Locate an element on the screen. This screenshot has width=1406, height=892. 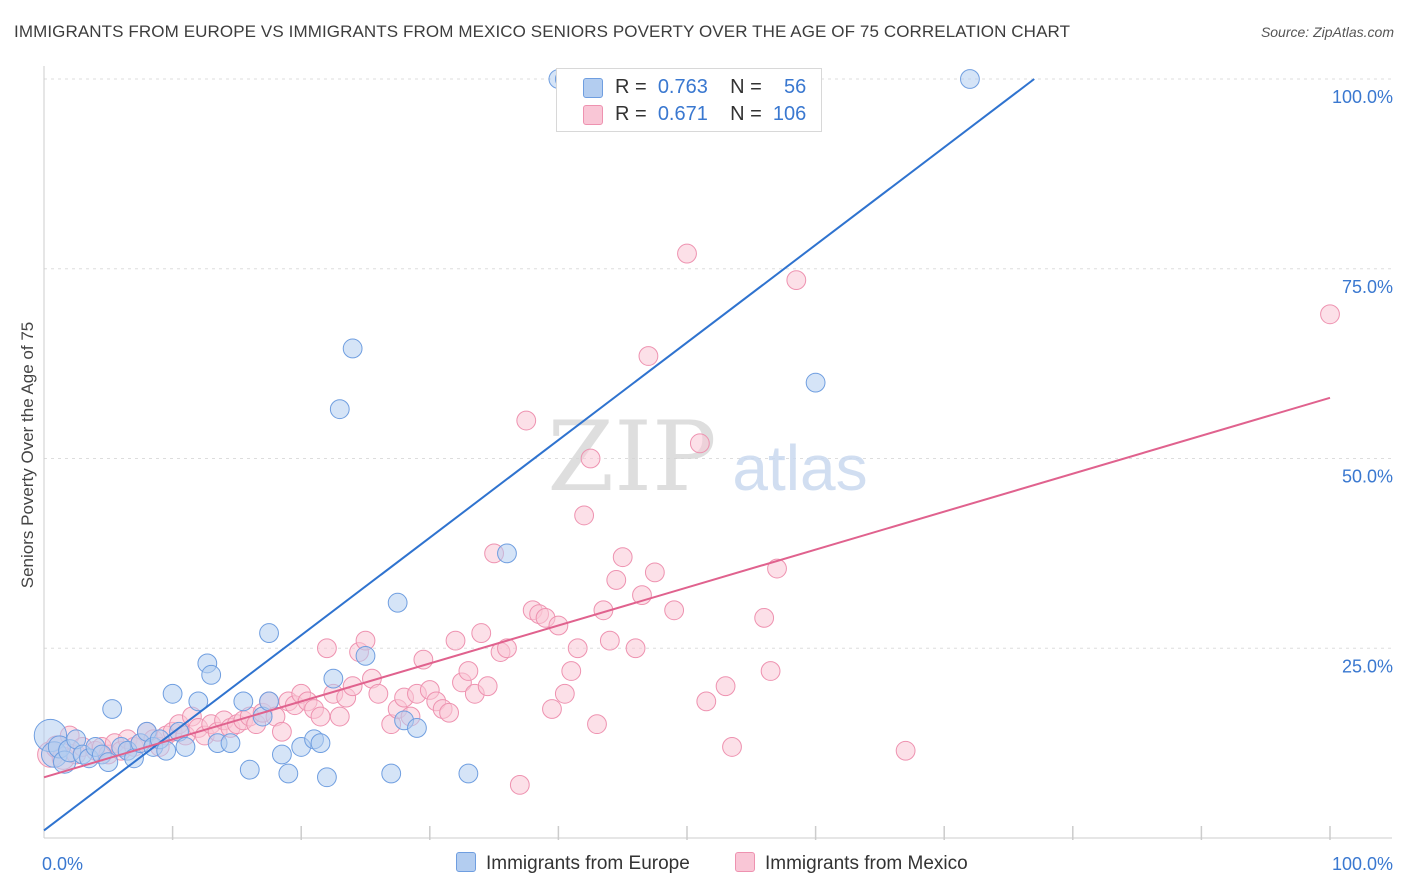
mexico-n-label: N = is located at coordinates (746, 114).